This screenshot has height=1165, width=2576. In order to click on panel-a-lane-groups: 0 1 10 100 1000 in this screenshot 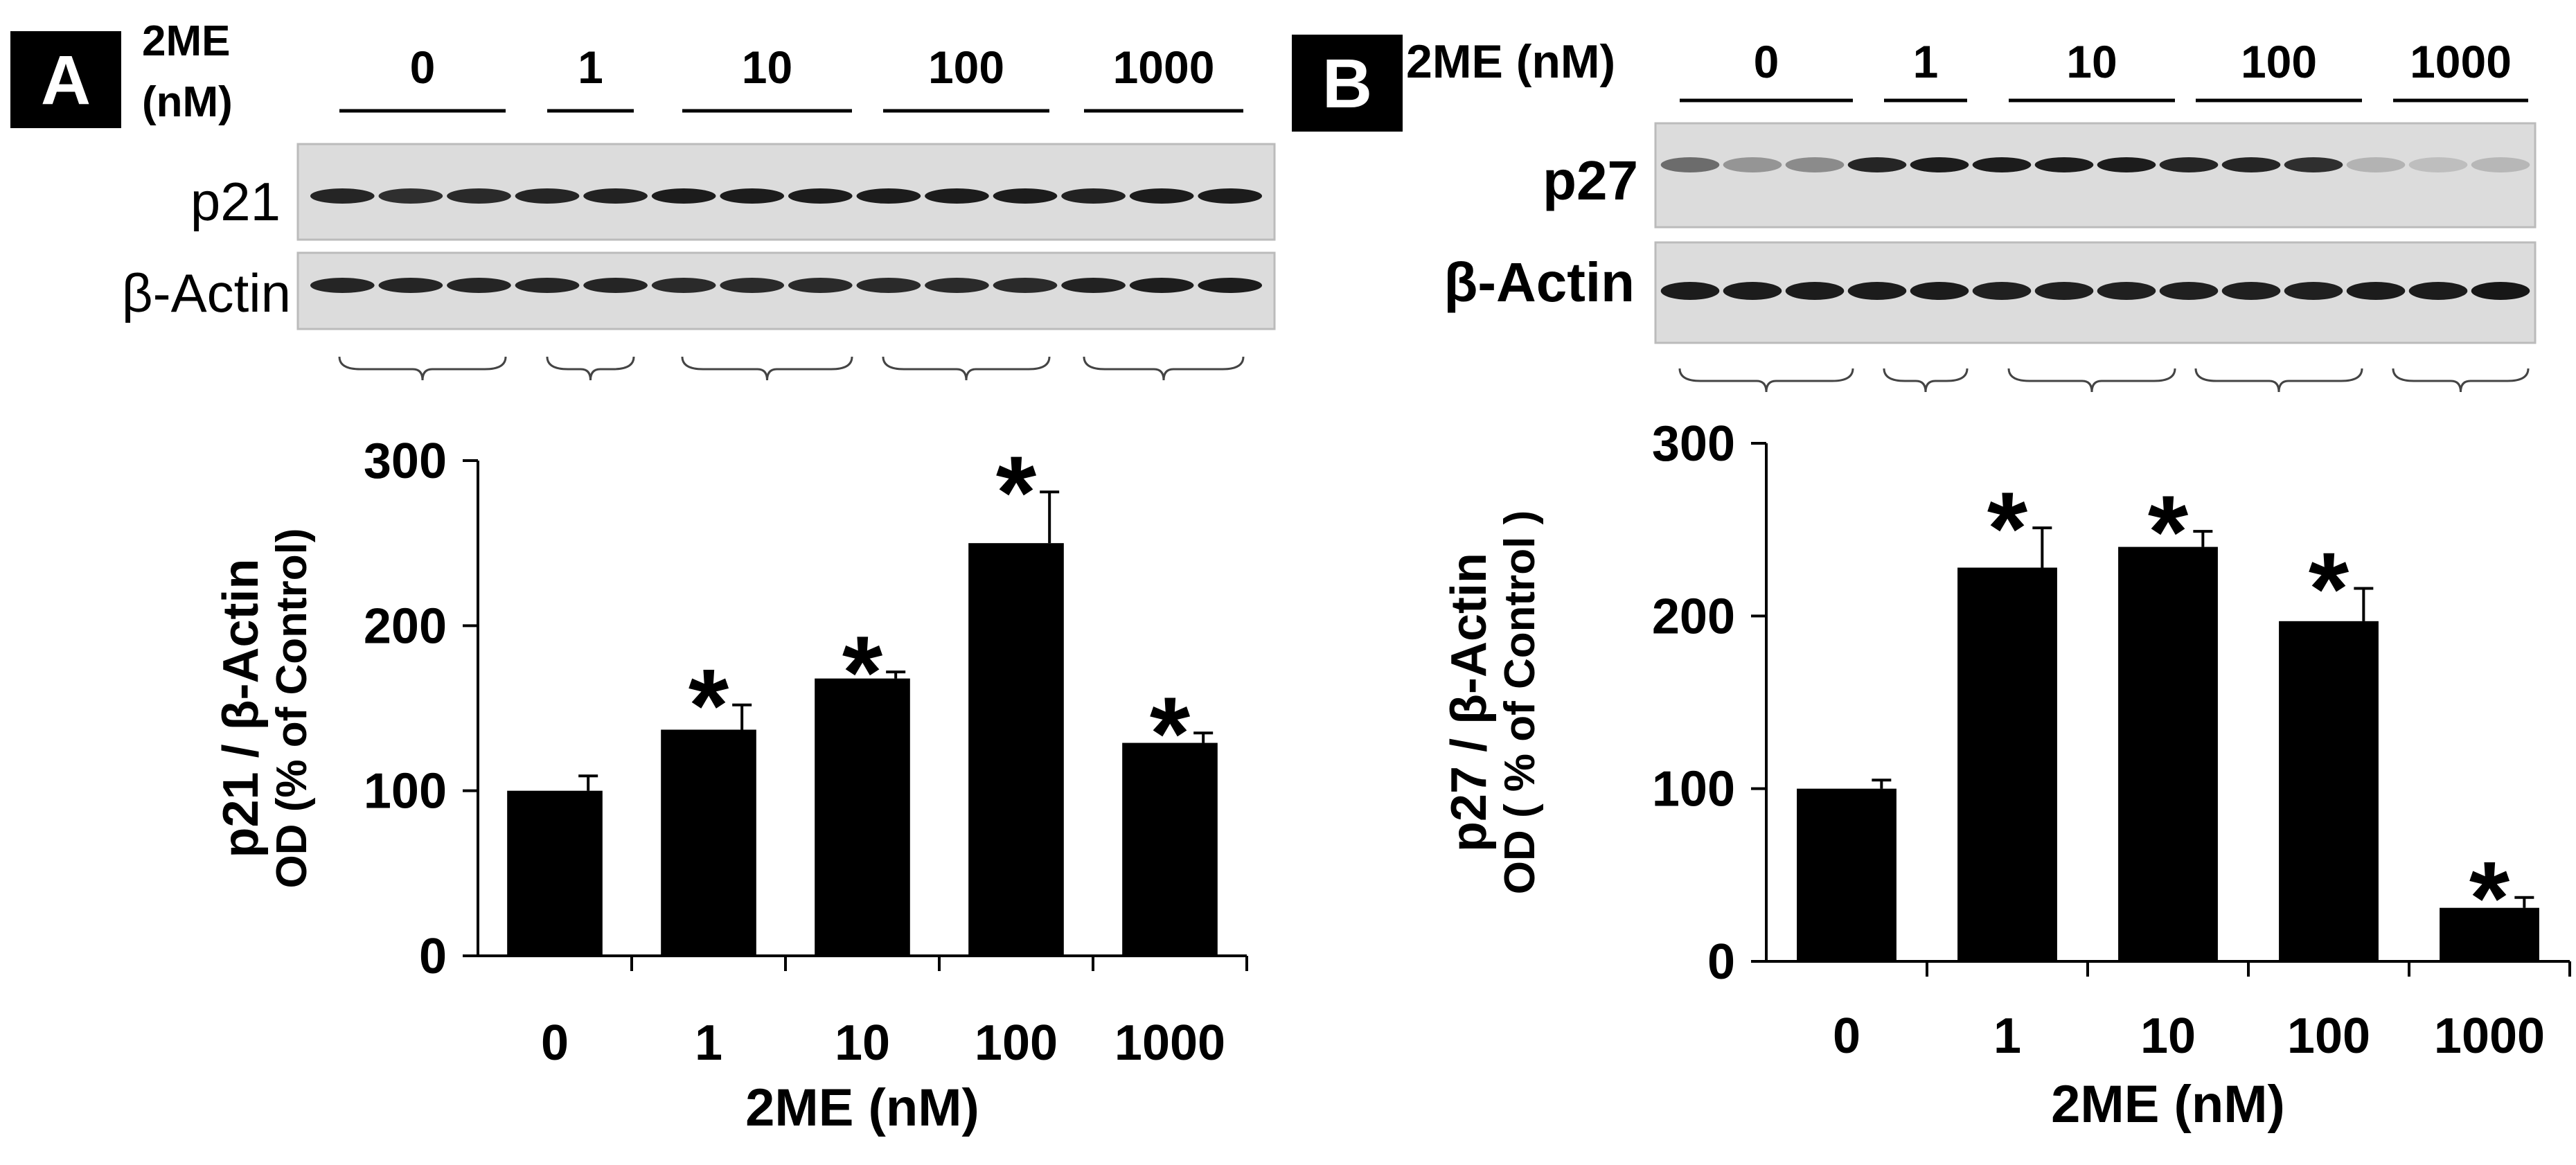, I will do `click(791, 77)`.